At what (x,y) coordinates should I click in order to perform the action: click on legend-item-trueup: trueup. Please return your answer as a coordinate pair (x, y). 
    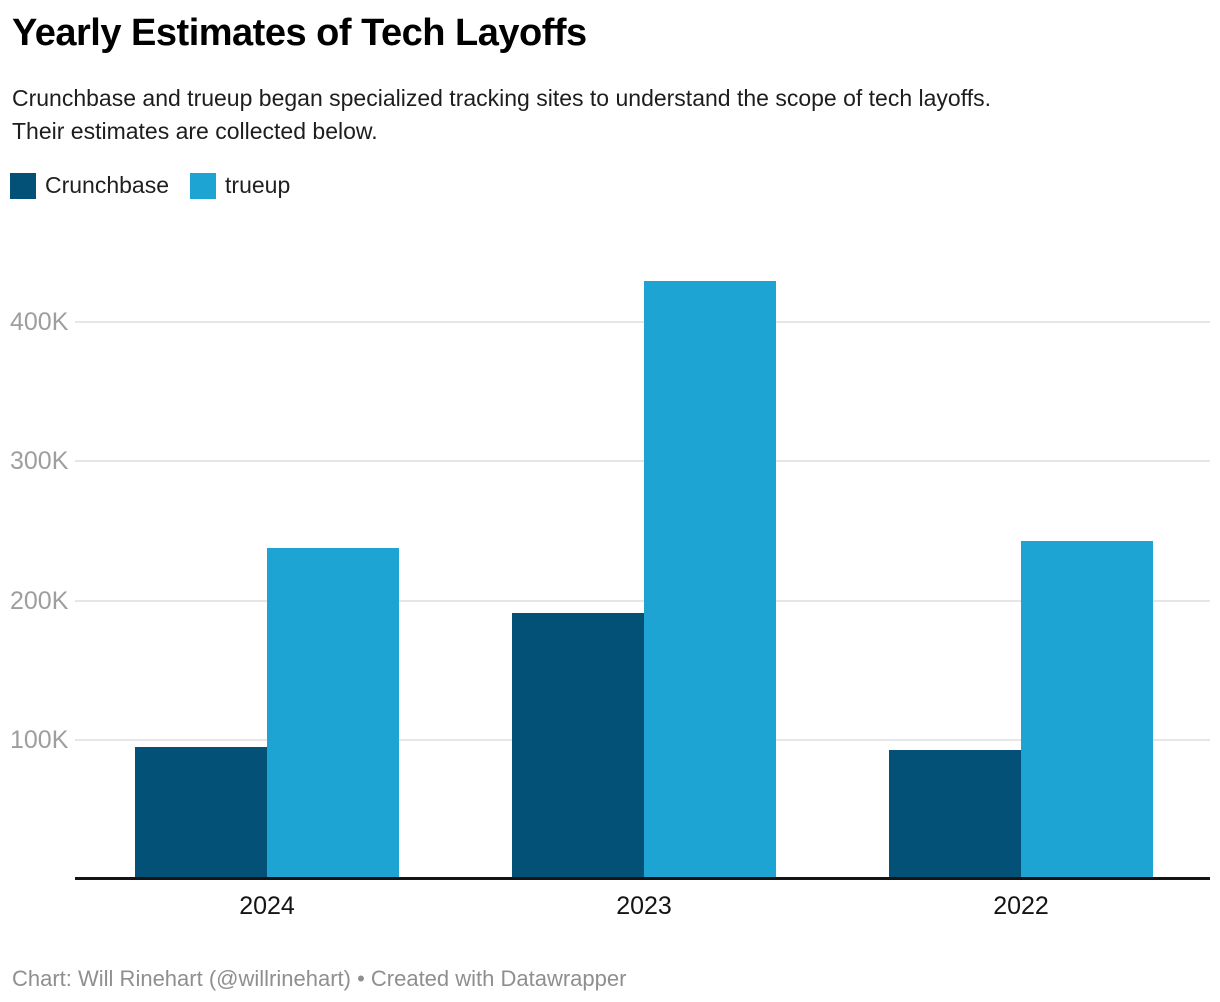
    Looking at the image, I should click on (240, 185).